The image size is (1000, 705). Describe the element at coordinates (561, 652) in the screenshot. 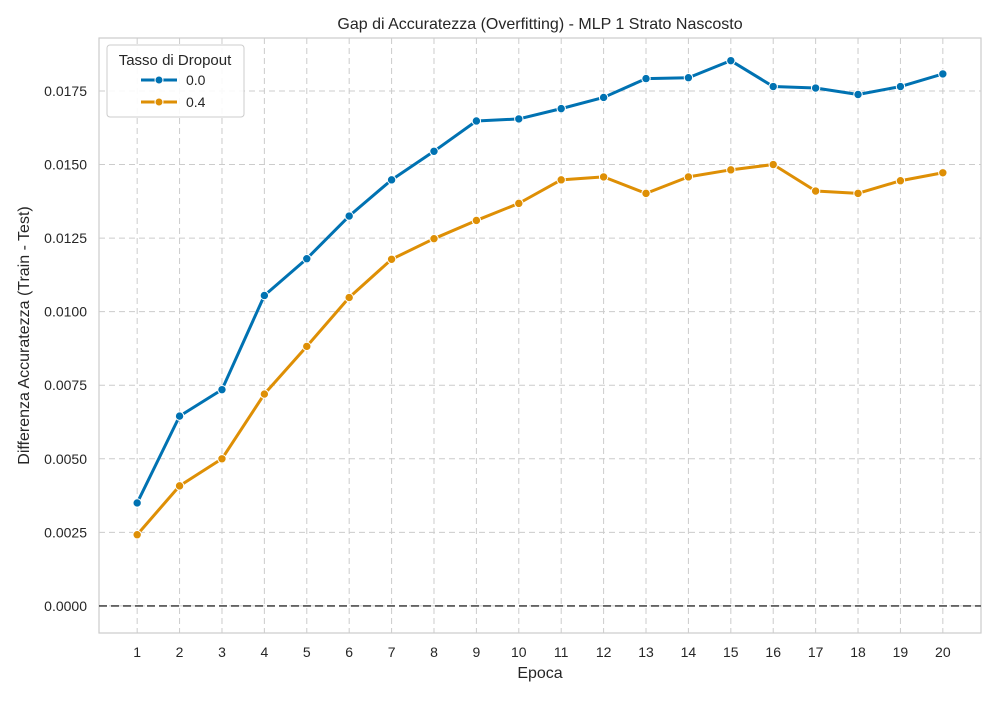

I see `x-tick-label: 11` at that location.